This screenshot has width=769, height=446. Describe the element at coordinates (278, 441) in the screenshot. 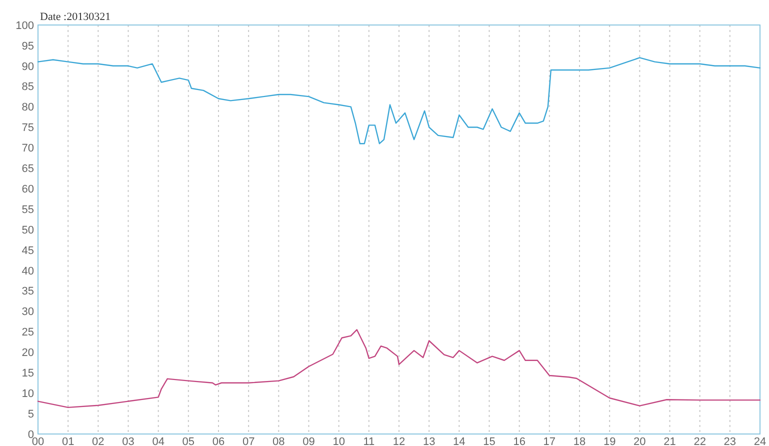

I see `x-tick-label: 08` at that location.